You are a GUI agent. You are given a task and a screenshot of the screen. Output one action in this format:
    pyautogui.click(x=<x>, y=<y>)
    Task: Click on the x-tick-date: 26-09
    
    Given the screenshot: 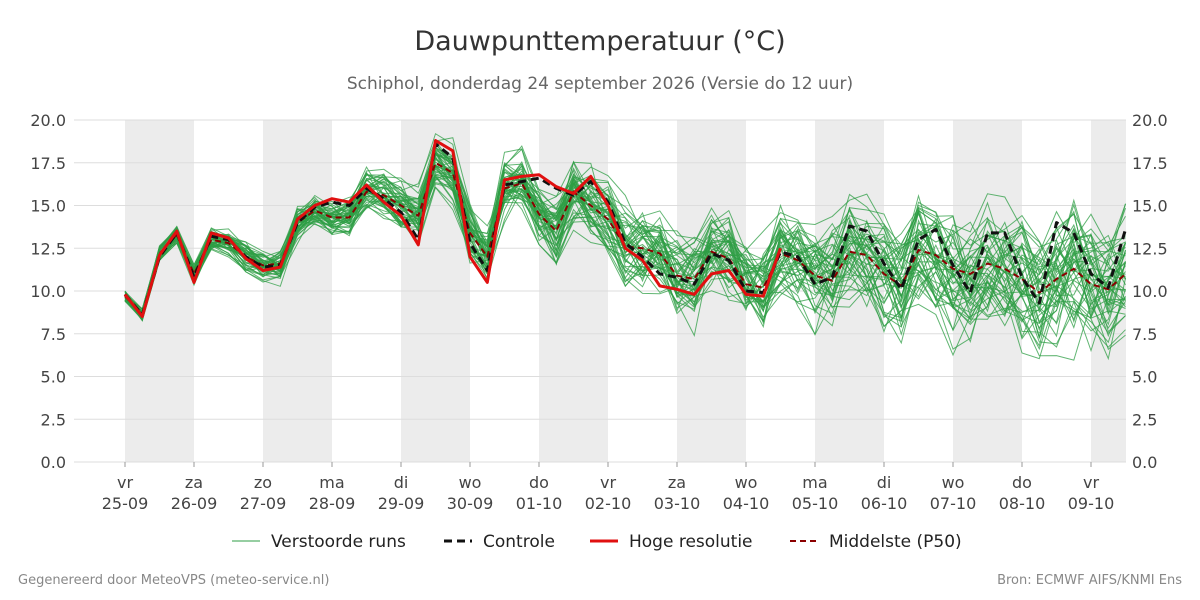 What is the action you would take?
    pyautogui.click(x=194, y=503)
    